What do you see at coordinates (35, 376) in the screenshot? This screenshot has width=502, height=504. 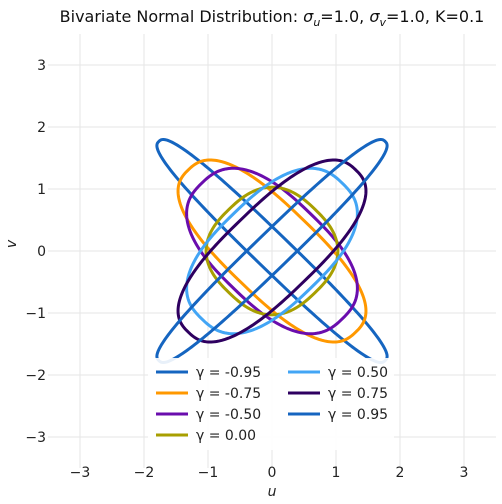 I see `y-tick-label: −2` at bounding box center [35, 376].